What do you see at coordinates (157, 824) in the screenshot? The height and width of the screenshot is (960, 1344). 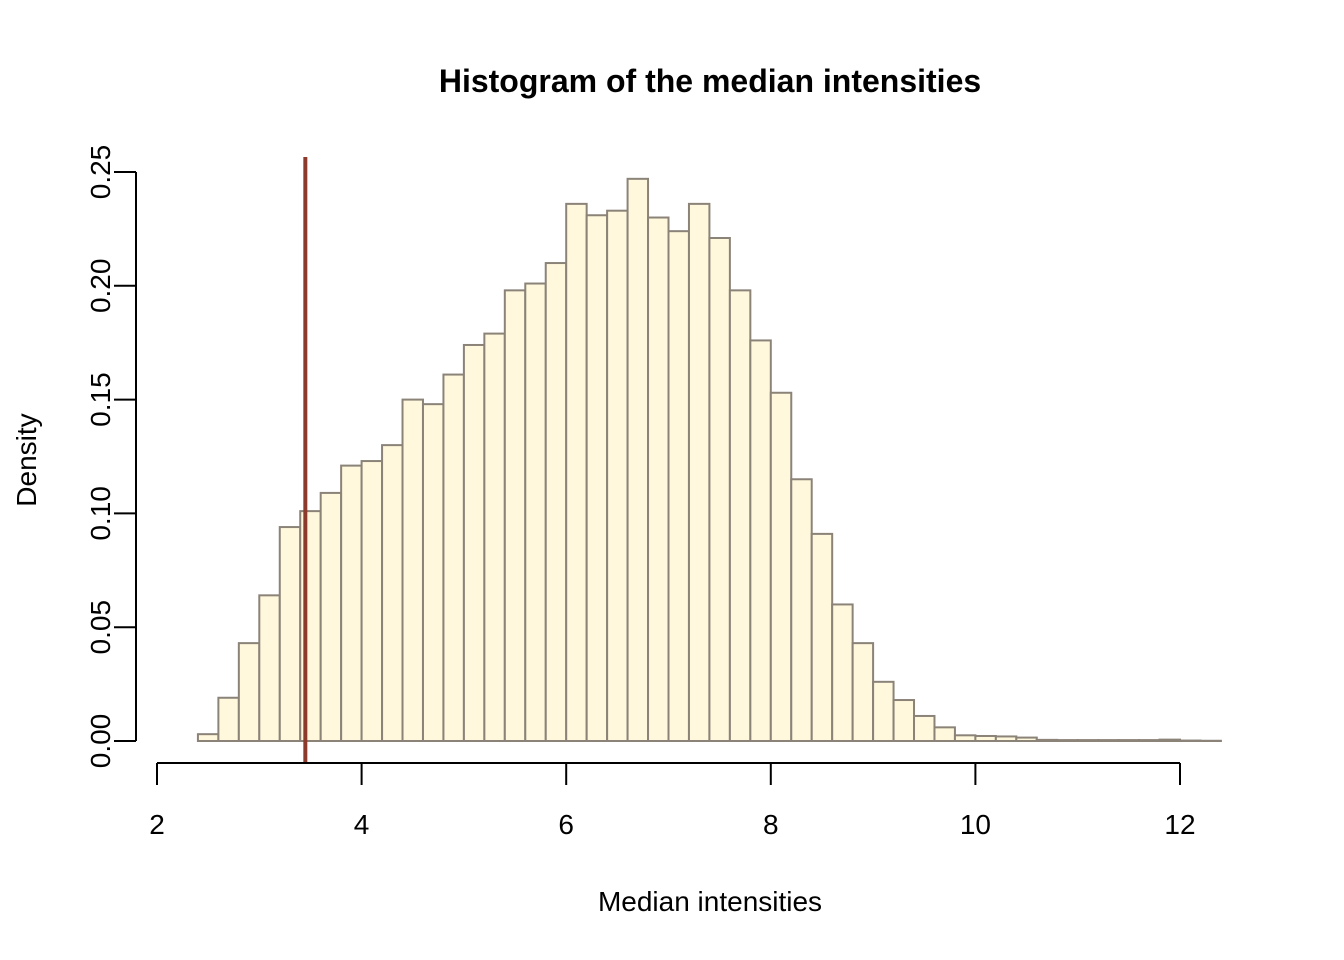 I see `x-tick-label: 2` at bounding box center [157, 824].